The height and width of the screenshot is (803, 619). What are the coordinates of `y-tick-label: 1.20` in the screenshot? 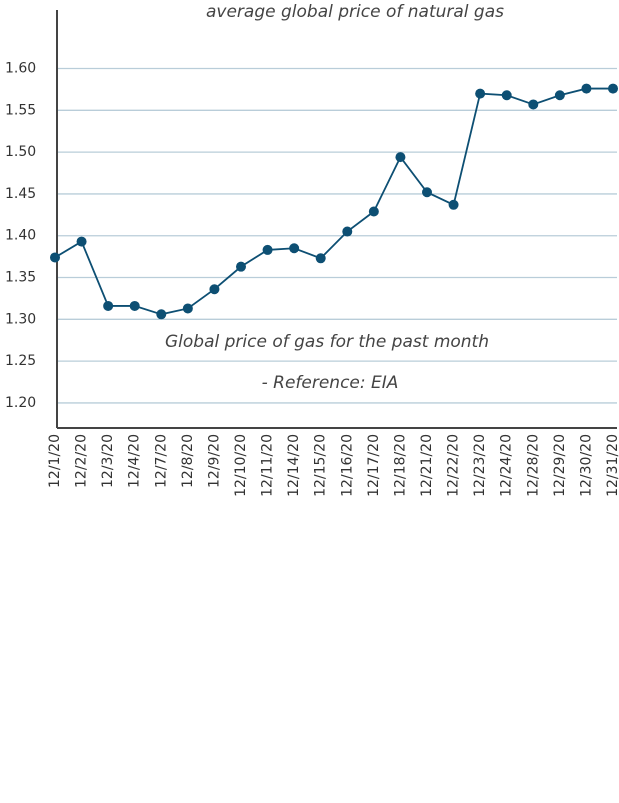 It's located at (20, 403).